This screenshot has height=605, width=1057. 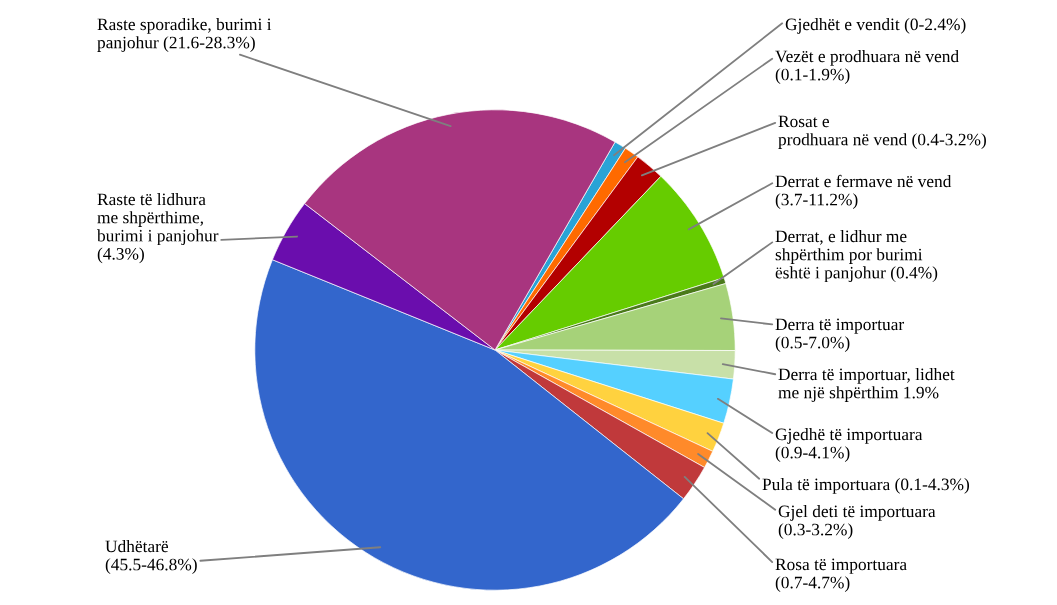 What do you see at coordinates (184, 35) in the screenshot?
I see `slice-label: Raste sporadike, burimi i panjohur (21.6-28.3%)` at bounding box center [184, 35].